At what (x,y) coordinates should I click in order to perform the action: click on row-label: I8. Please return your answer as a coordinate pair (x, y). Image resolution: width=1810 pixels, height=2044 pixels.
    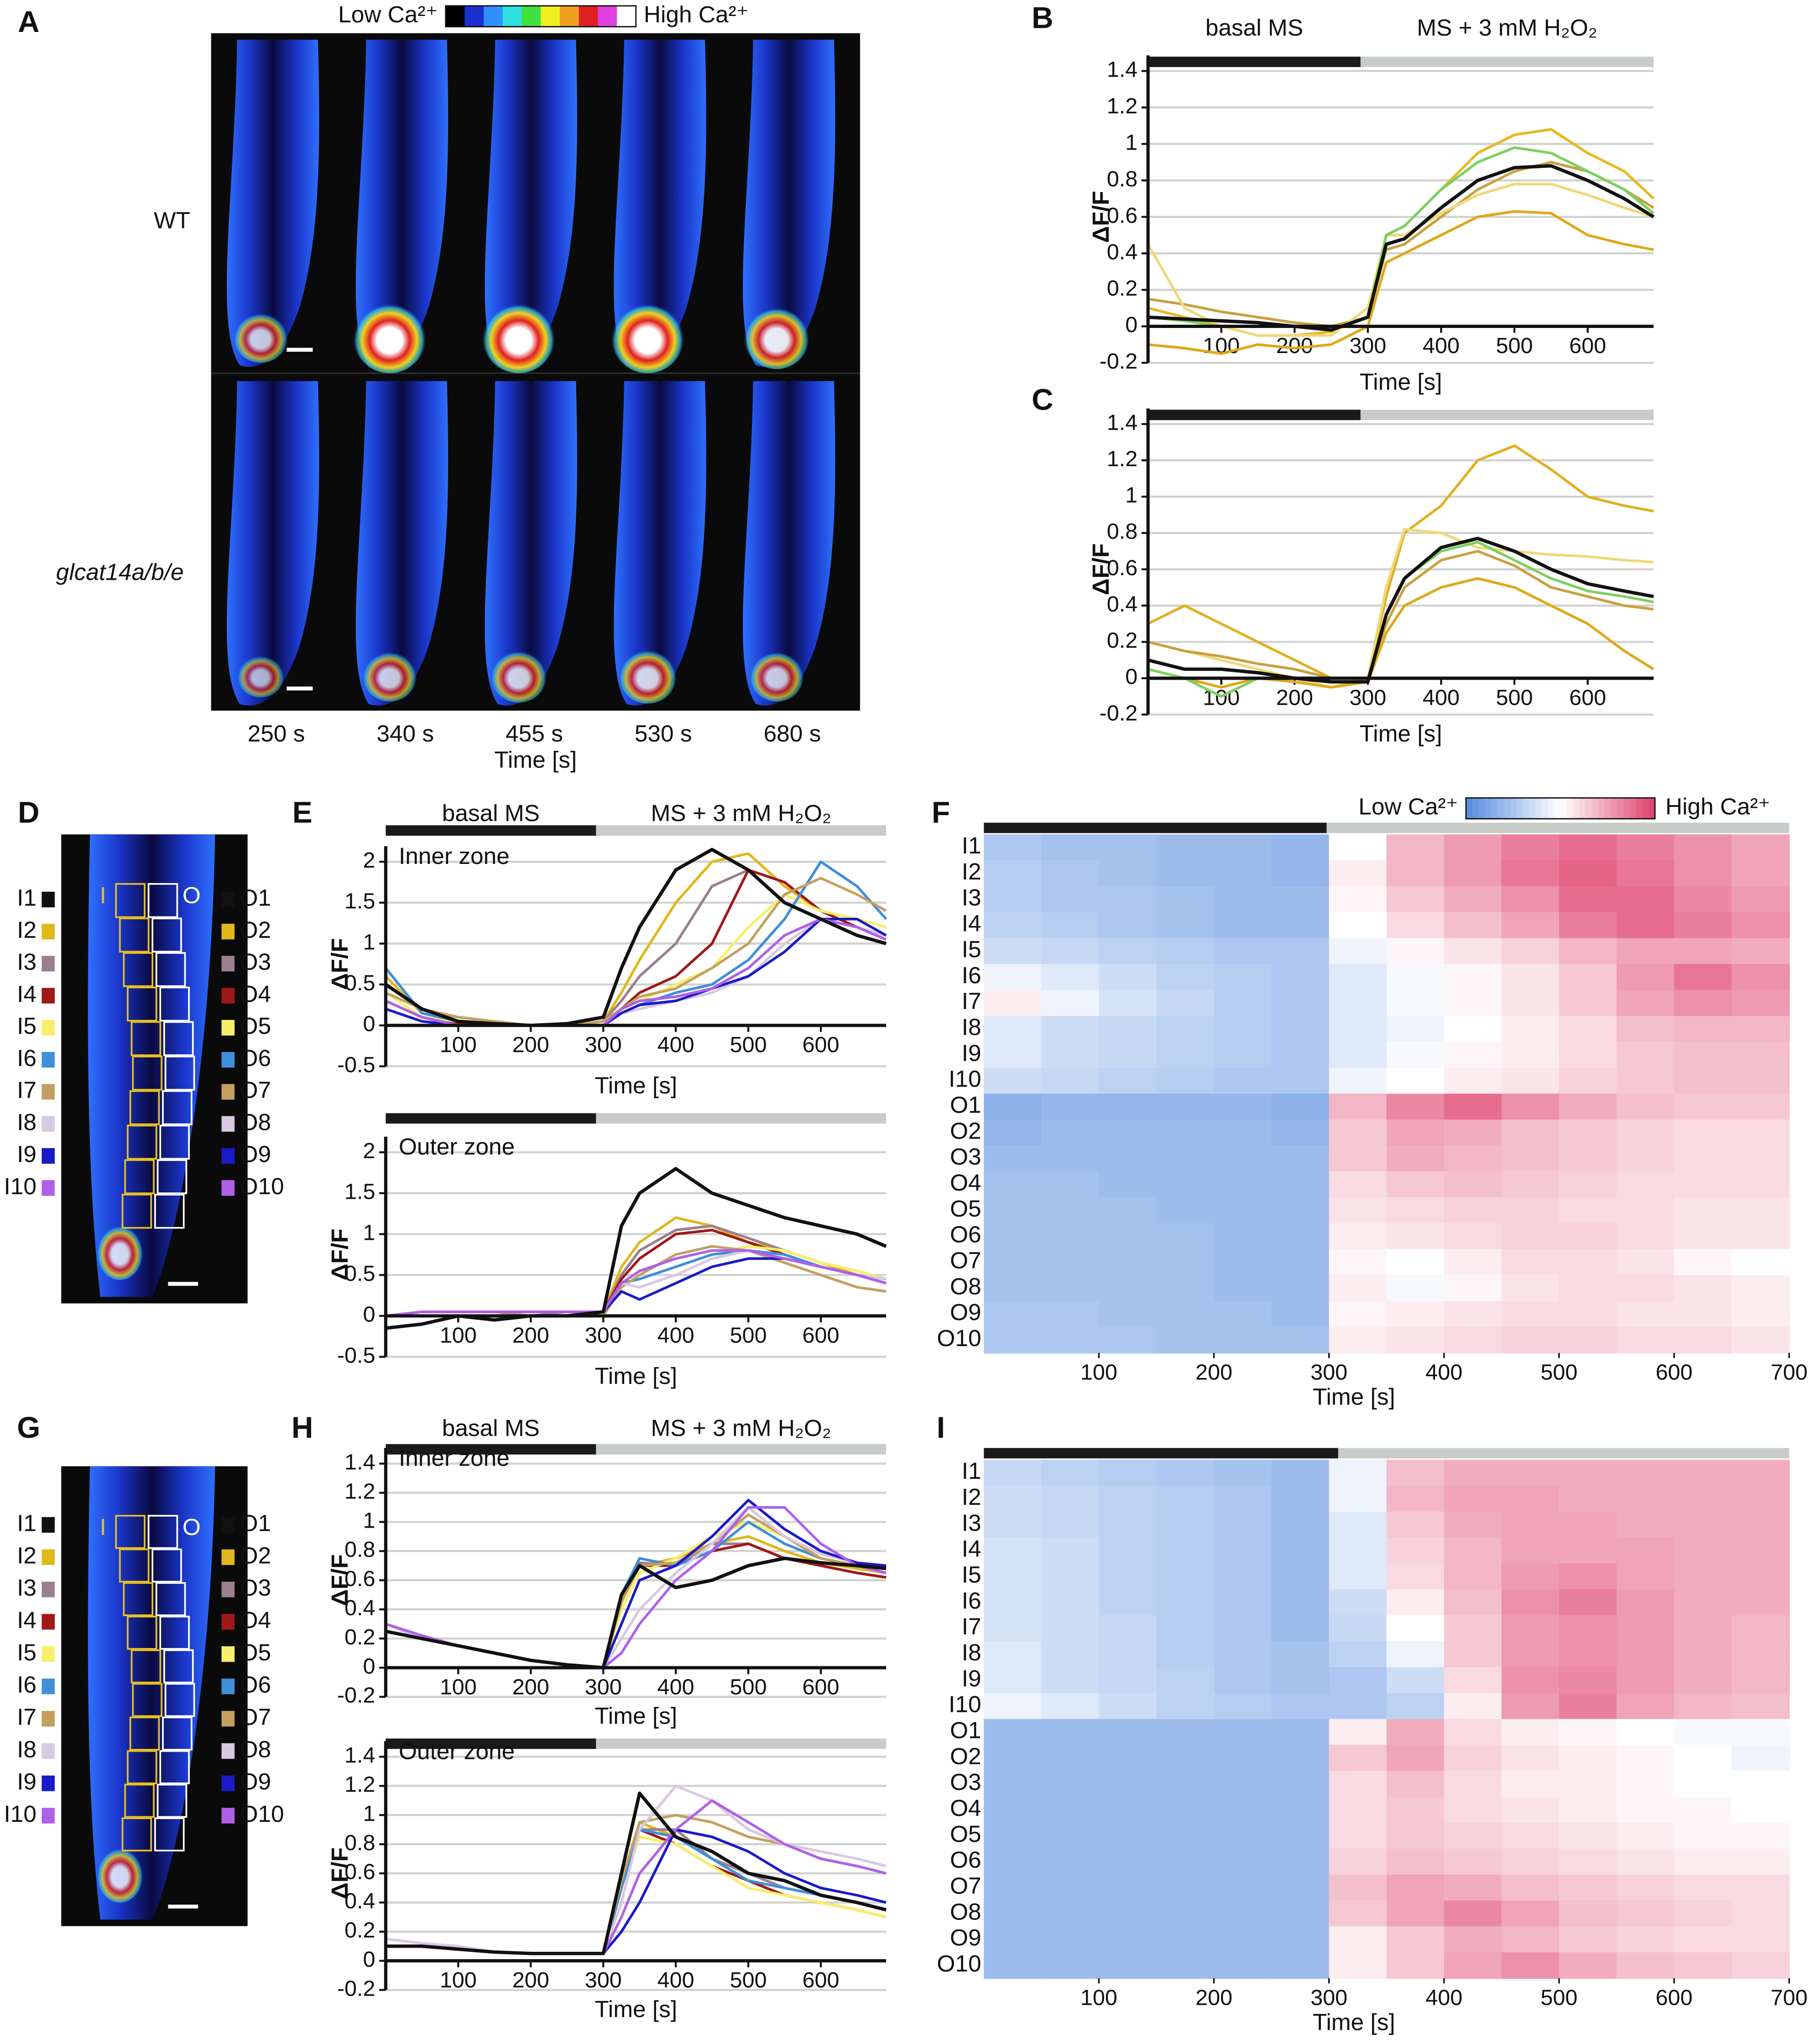
    Looking at the image, I should click on (971, 1652).